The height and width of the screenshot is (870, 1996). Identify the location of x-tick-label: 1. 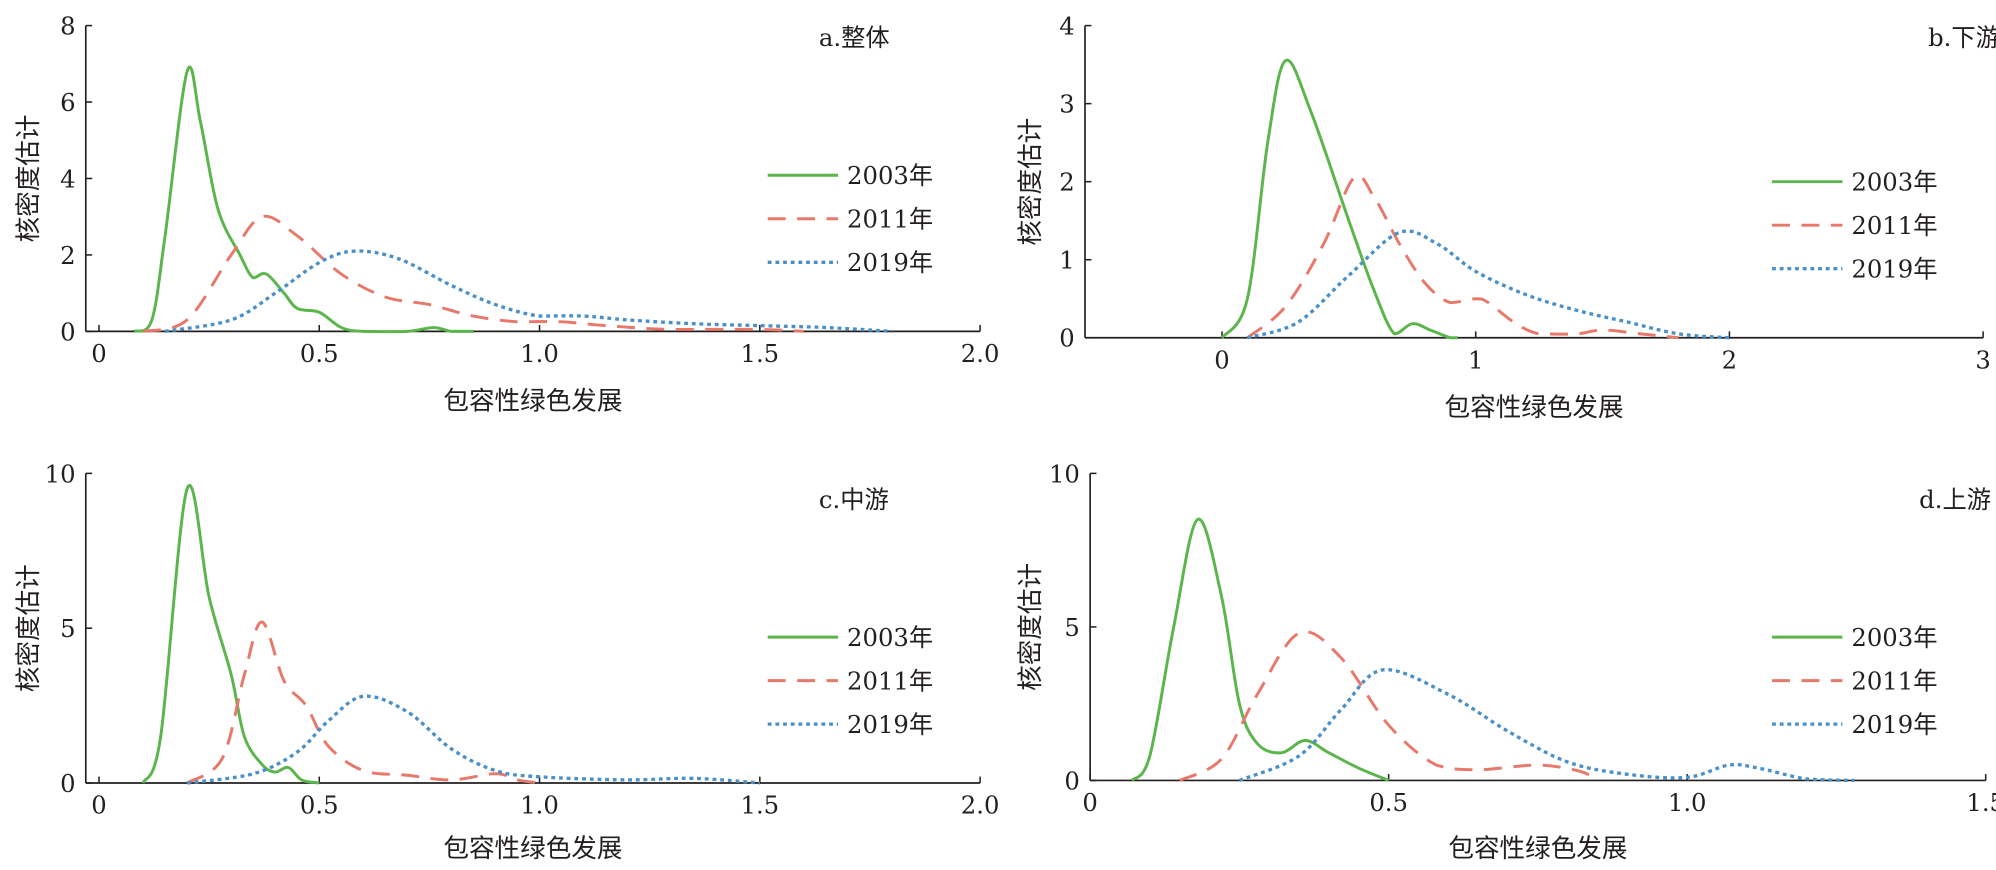
(1475, 359).